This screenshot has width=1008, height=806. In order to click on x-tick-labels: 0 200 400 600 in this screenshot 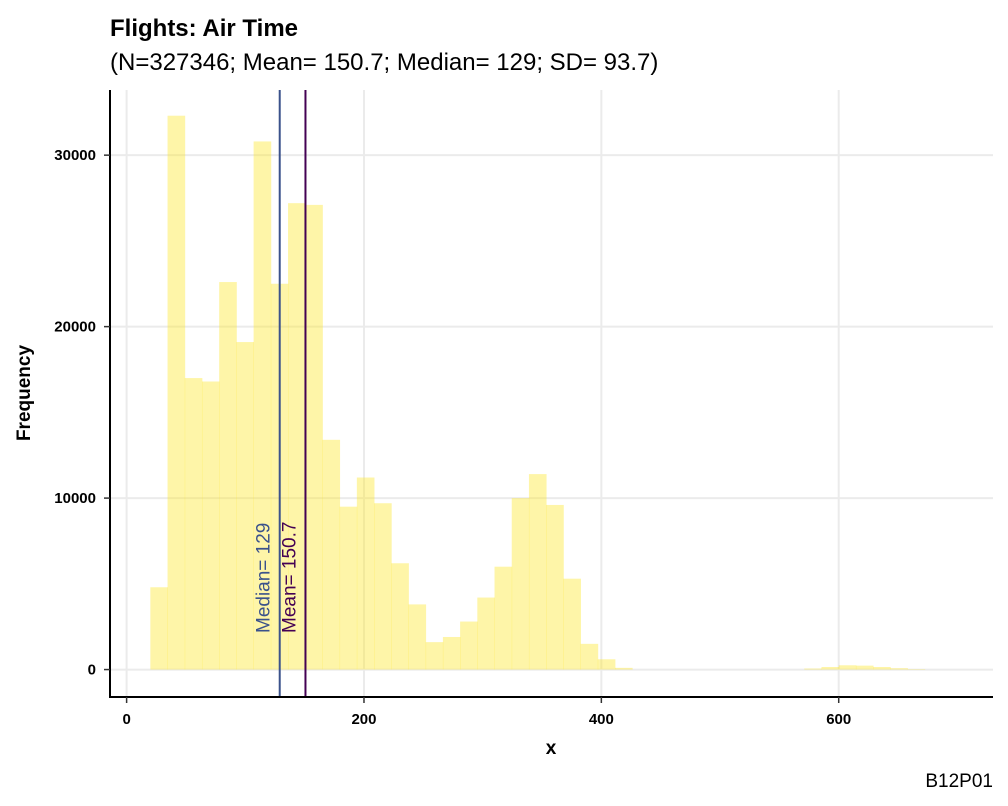, I will do `click(486, 719)`.